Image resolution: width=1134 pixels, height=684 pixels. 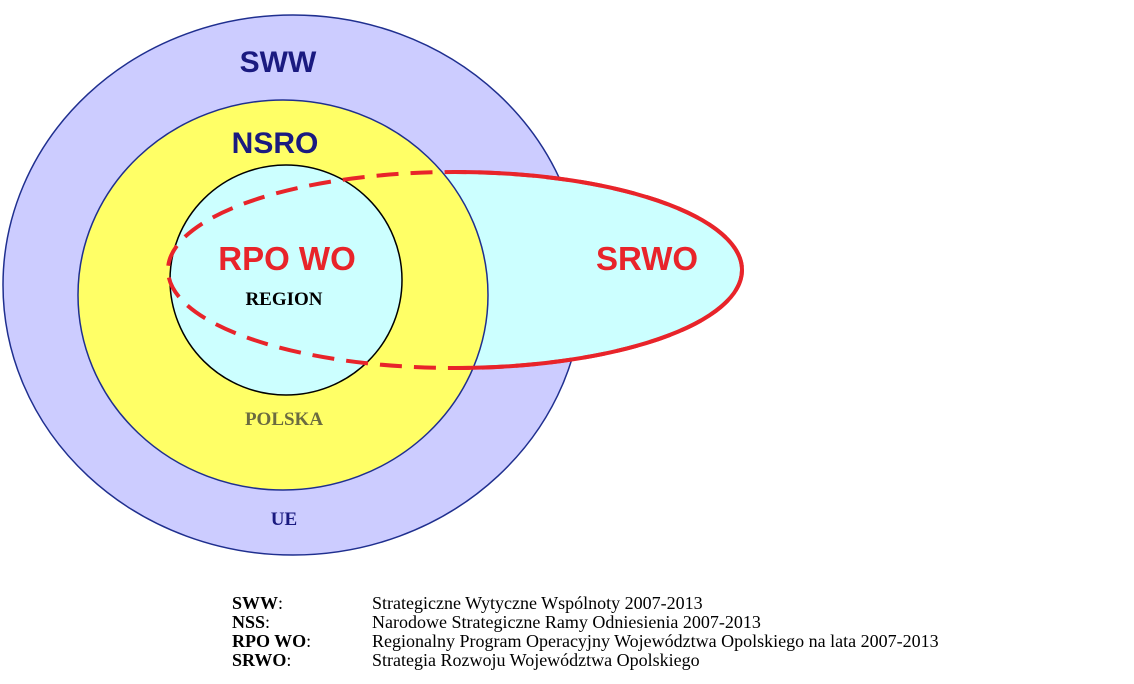 What do you see at coordinates (283, 299) in the screenshot?
I see `region-label: REGION` at bounding box center [283, 299].